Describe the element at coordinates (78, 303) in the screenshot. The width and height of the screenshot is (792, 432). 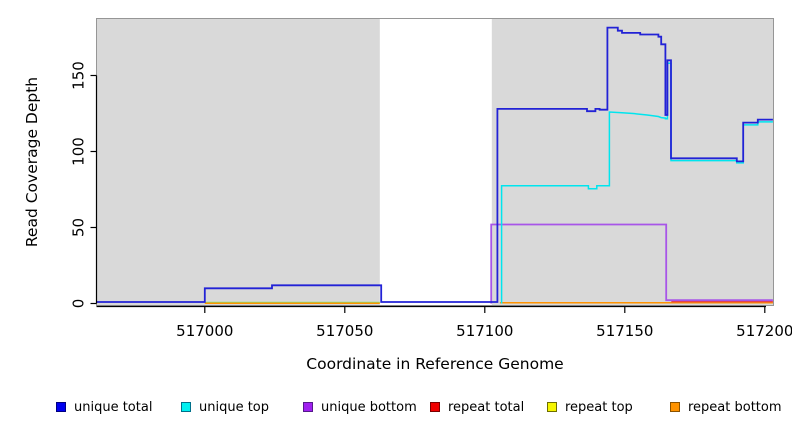
I see `y-tick-label: 0` at that location.